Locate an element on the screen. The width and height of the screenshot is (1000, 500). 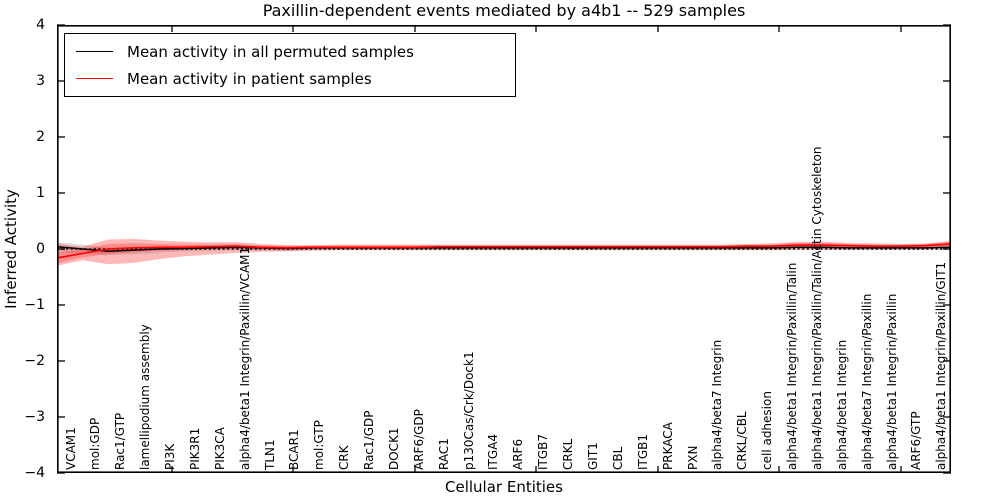
x-category-label: ITGB1 is located at coordinates (642, 451).